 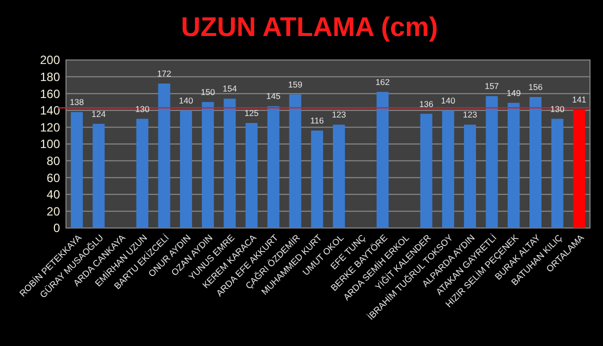 What do you see at coordinates (535, 87) in the screenshot?
I see `data-label: 156` at bounding box center [535, 87].